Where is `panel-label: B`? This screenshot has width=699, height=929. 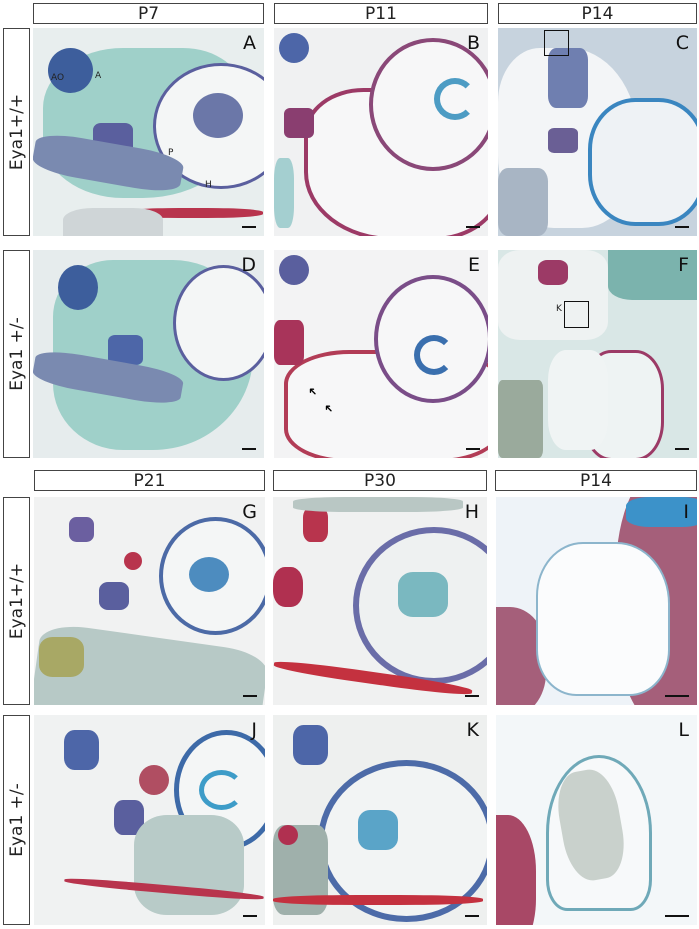
panel-label: B is located at coordinates (473, 43).